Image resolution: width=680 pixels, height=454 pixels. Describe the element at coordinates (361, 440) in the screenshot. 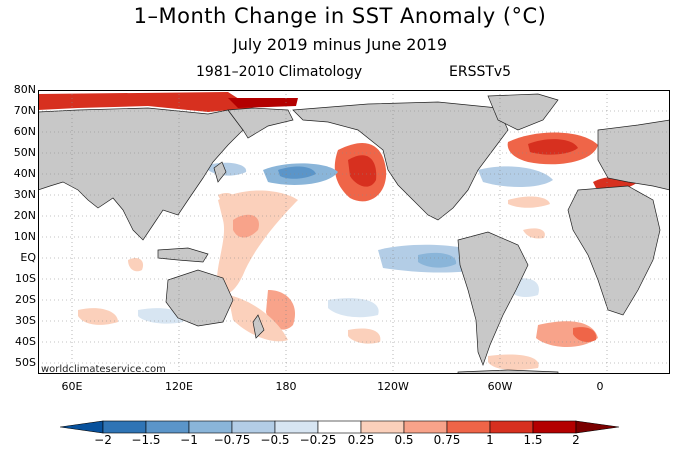

I see `colorbar-tick: 0.25` at that location.